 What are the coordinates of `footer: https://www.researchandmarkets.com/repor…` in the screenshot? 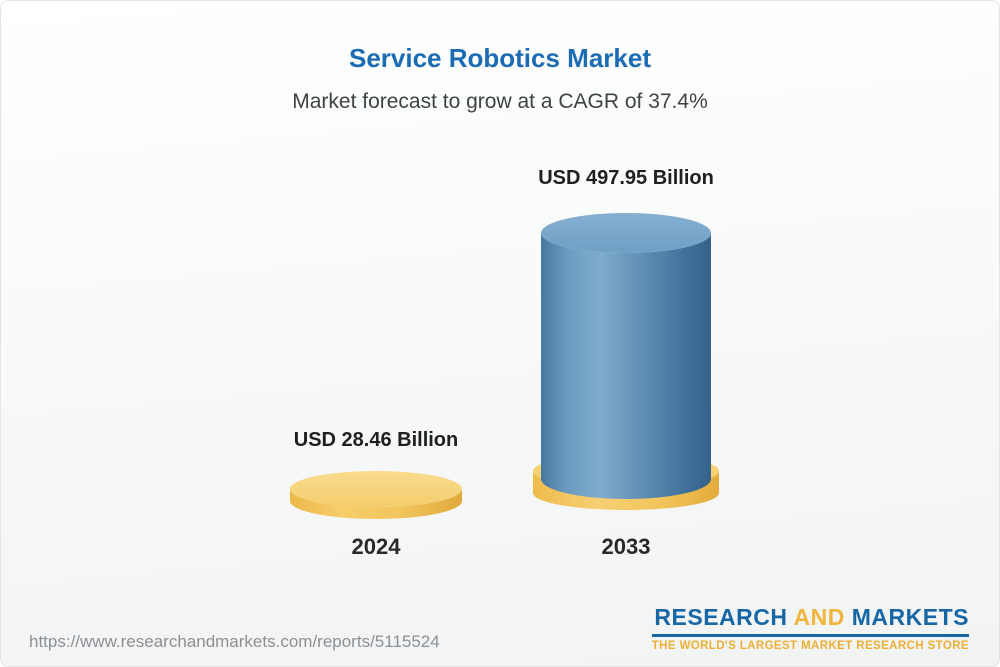 It's located at (500, 635).